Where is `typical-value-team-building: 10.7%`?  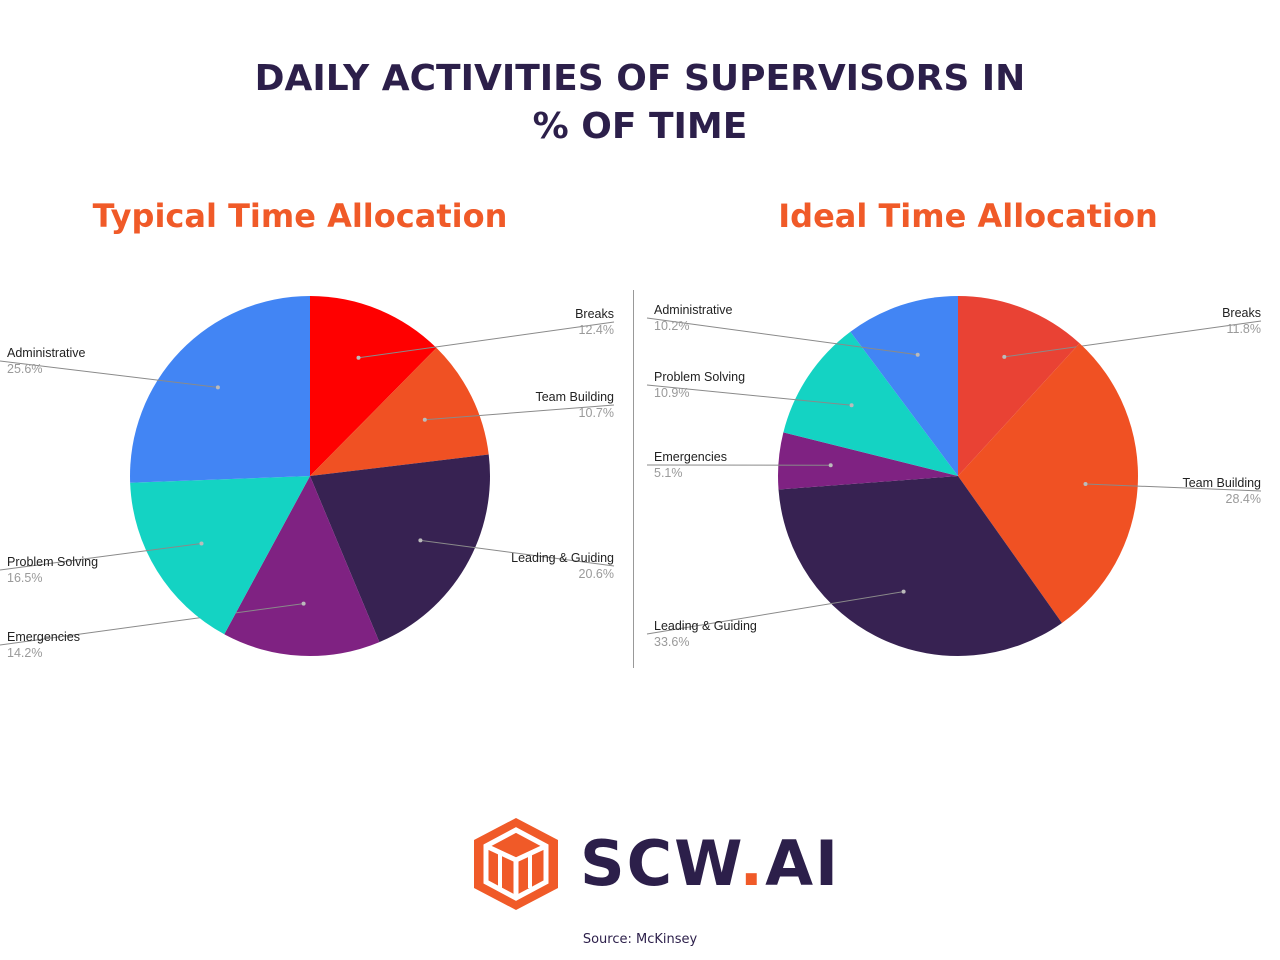
typical-value-team-building: 10.7% is located at coordinates (596, 413).